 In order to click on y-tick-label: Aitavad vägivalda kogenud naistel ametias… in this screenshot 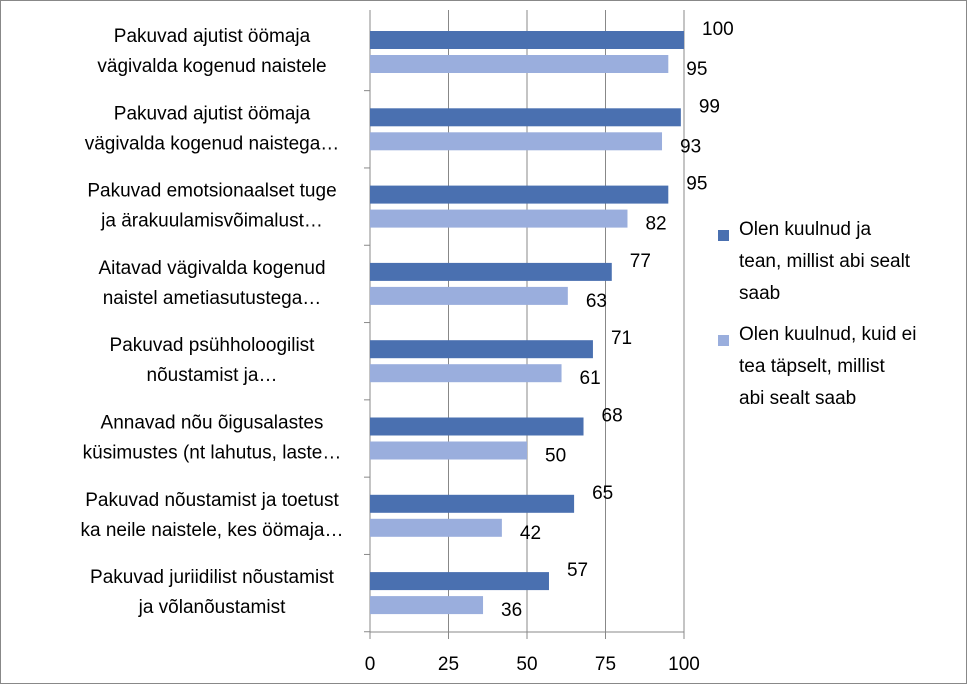, I will do `click(211, 283)`.